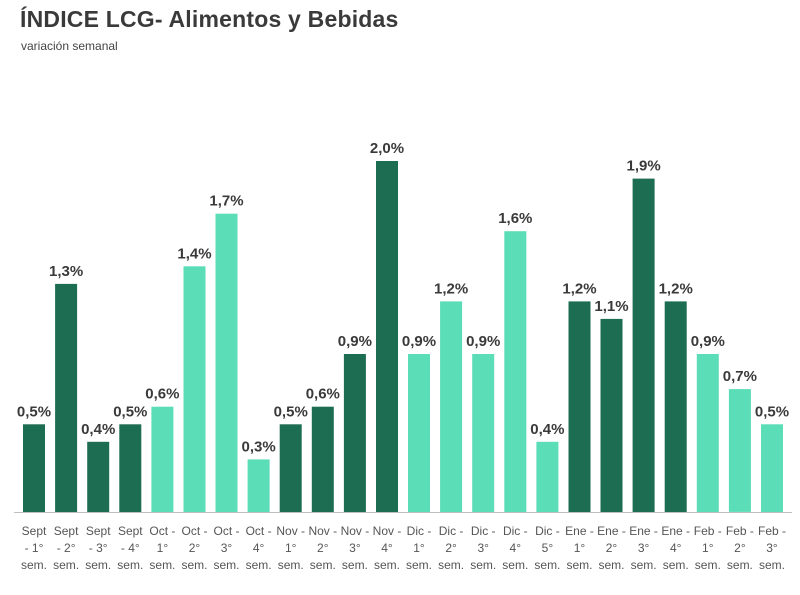  Describe the element at coordinates (708, 341) in the screenshot. I see `value-label-22: 0,9%` at that location.